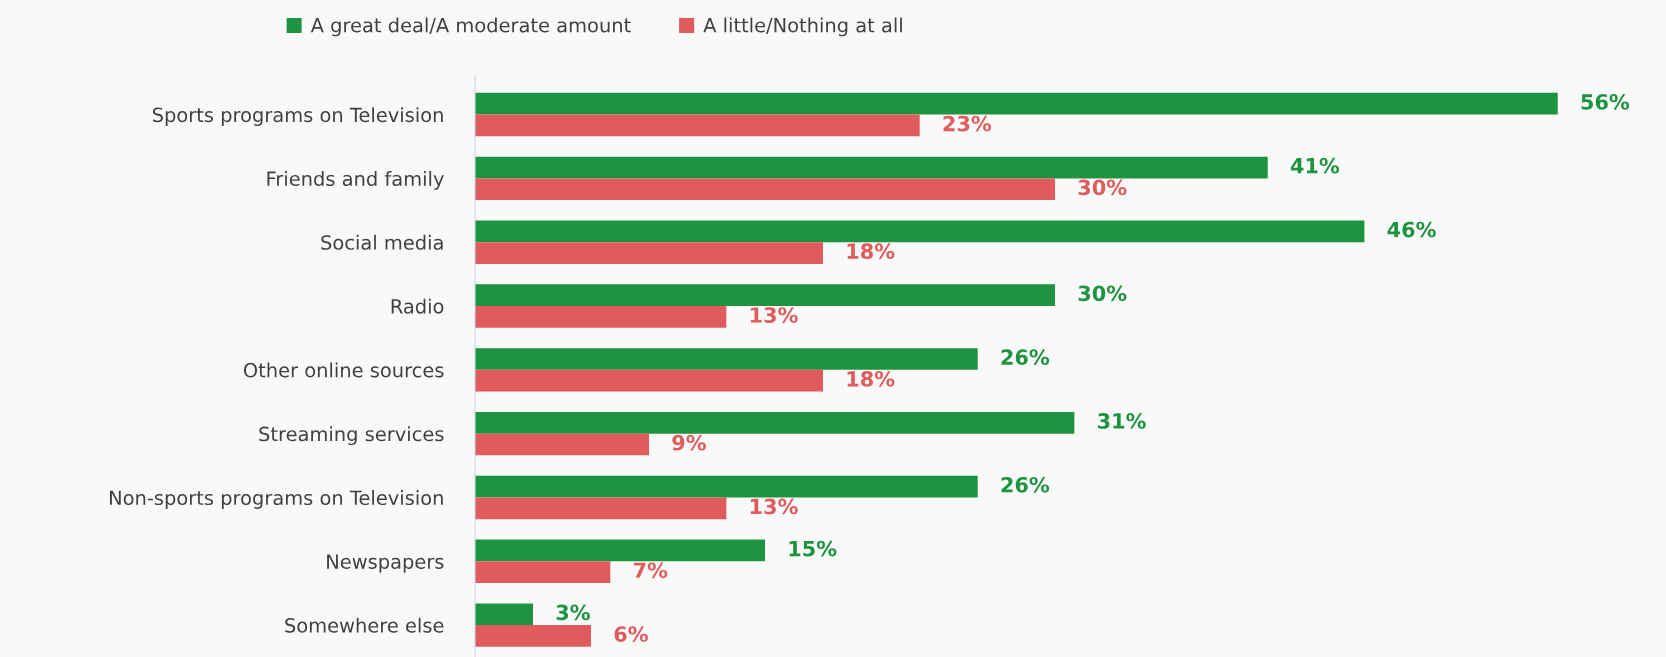 The height and width of the screenshot is (657, 1666). I want to click on y-tick-label: Friends and family, so click(355, 180).